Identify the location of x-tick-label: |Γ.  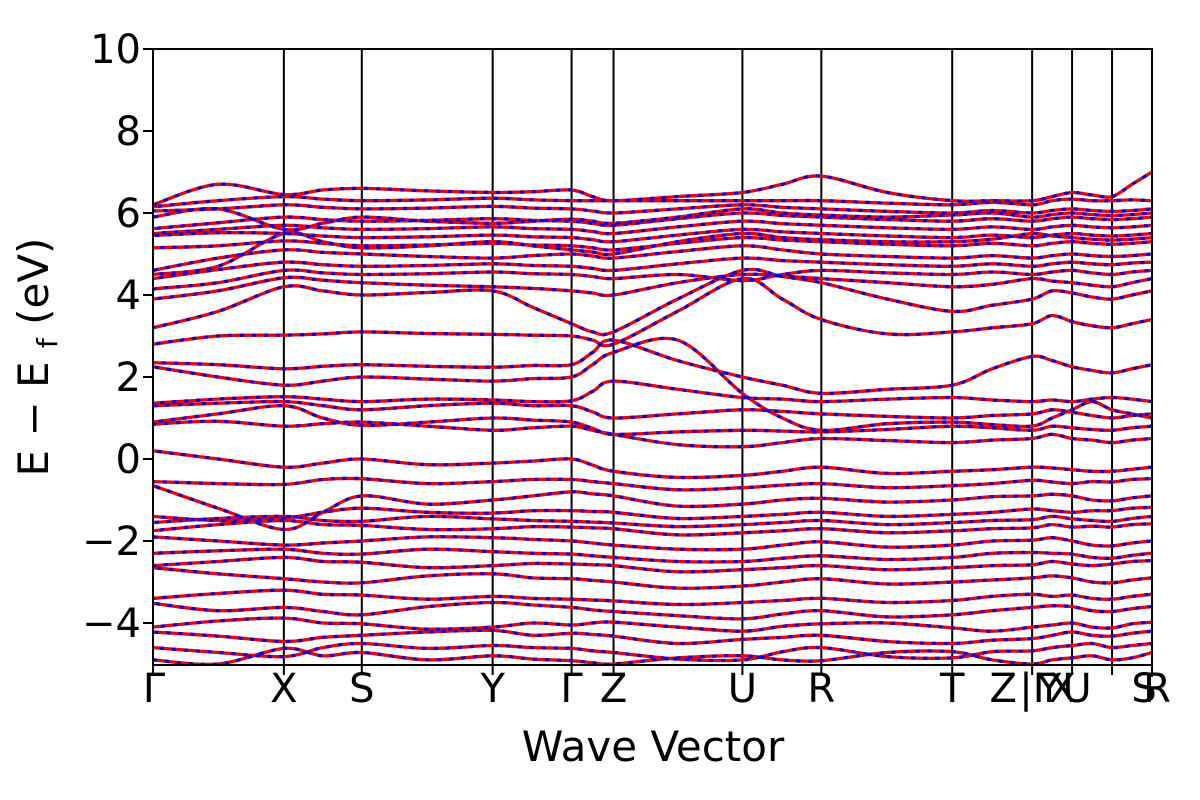
(1037, 689).